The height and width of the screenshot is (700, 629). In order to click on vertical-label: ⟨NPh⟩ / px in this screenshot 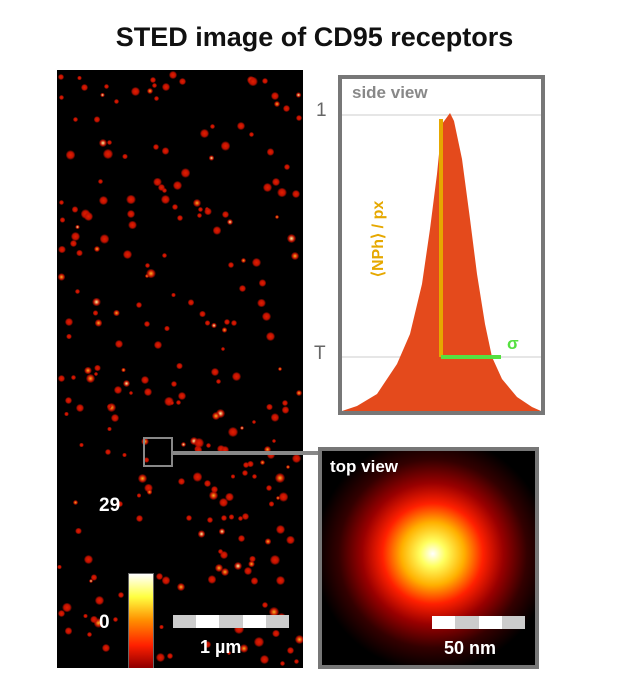, I will do `click(378, 239)`.